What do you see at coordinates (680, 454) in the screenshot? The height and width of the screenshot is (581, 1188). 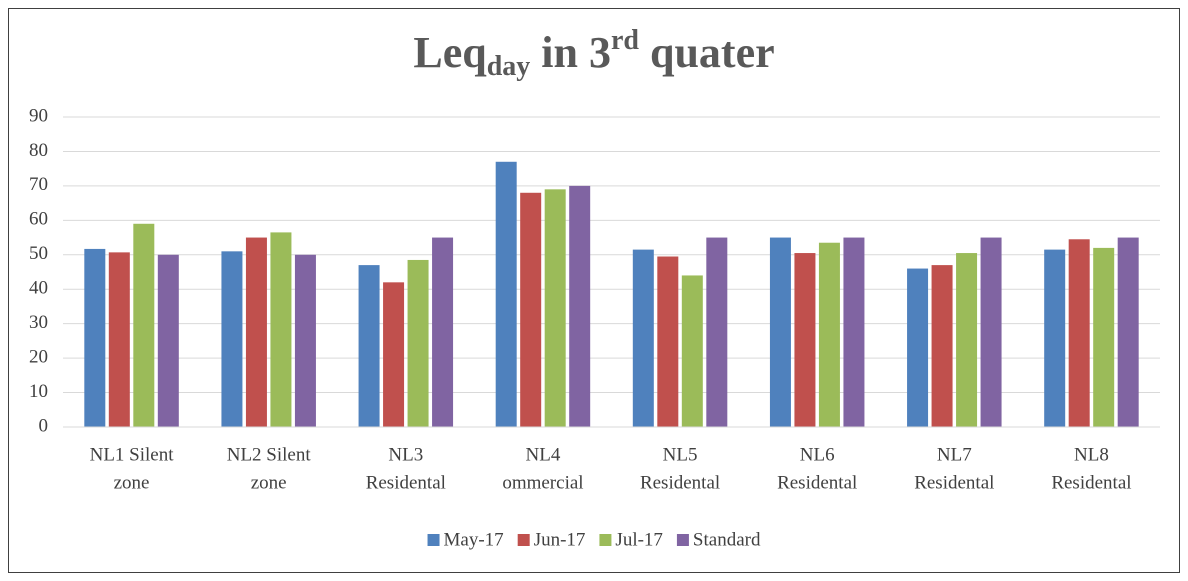 I see `x-tick-label: NL5` at bounding box center [680, 454].